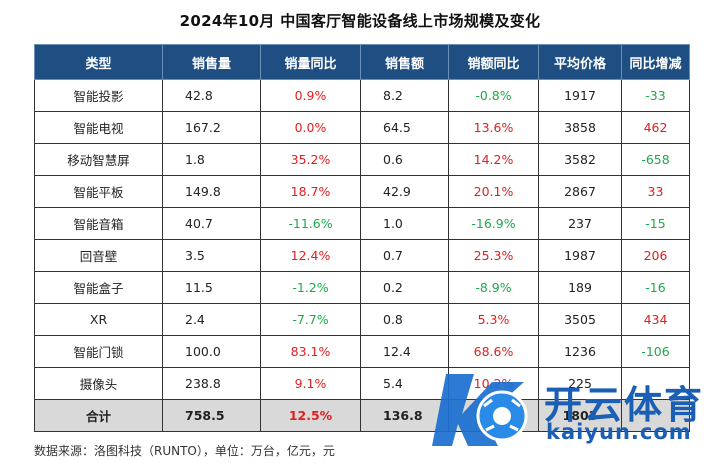 This screenshot has width=720, height=463. I want to click on sales-volume-cell: 238.8, so click(211, 383).